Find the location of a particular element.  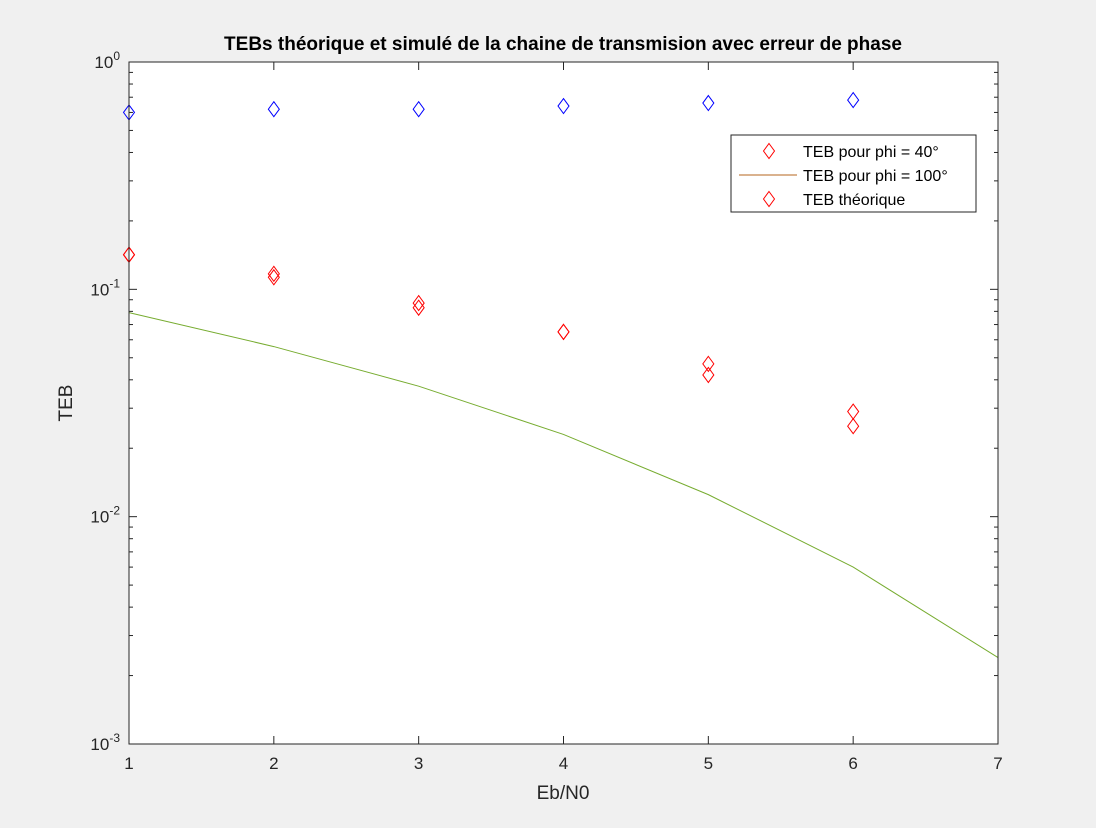

legend-label: TEB théorique is located at coordinates (854, 200).